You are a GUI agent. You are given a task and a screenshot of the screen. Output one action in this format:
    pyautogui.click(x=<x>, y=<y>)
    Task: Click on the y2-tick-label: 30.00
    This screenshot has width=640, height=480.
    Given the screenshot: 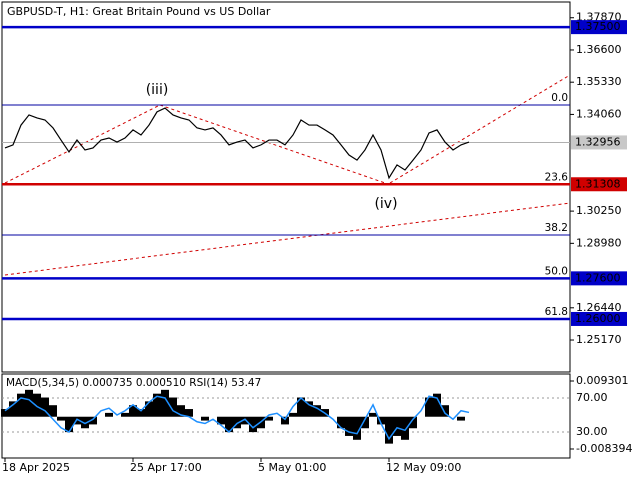 What is the action you would take?
    pyautogui.click(x=592, y=431)
    